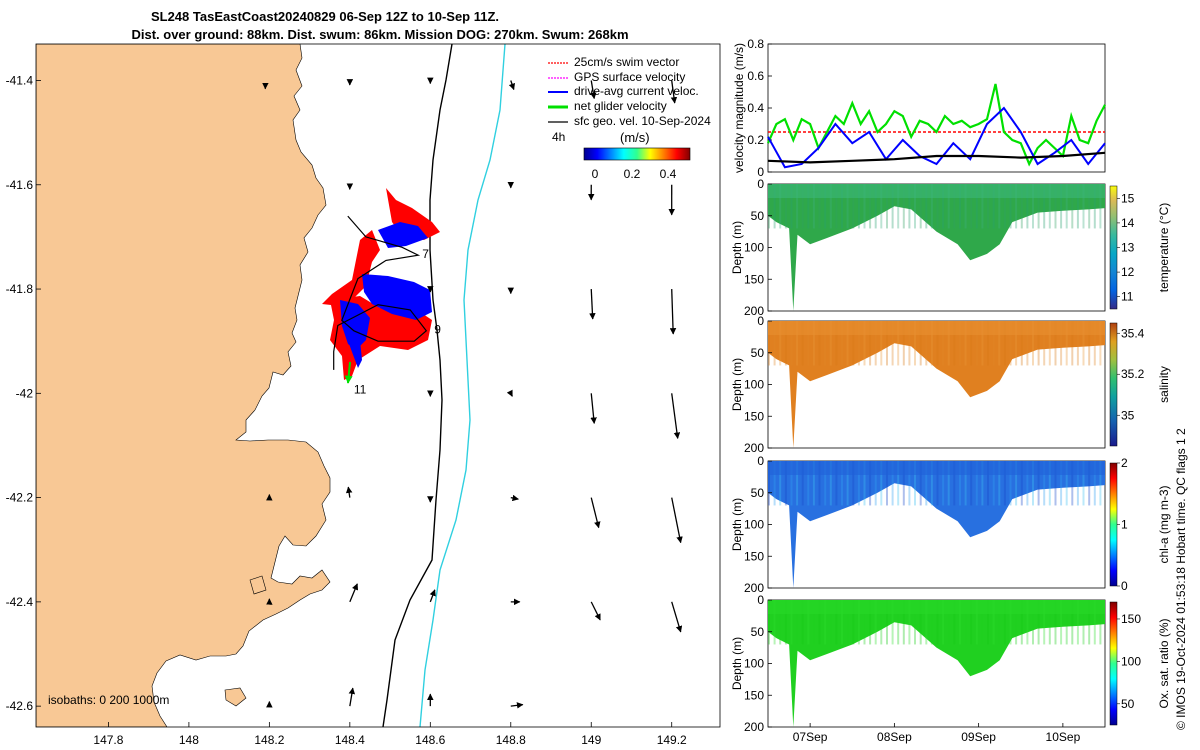 This screenshot has height=750, width=1200. I want to click on colorbar-tick: 2, so click(1124, 463).